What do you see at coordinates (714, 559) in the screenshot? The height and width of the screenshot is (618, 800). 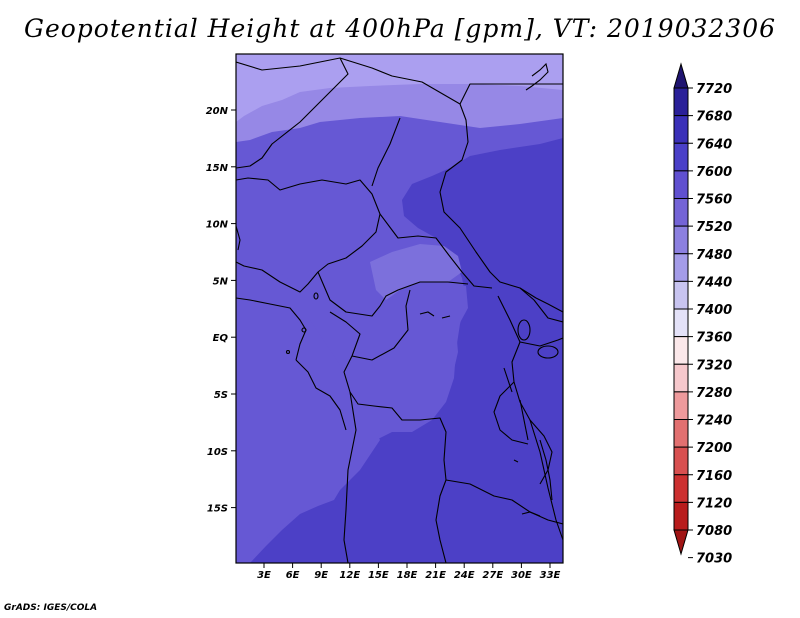 I see `colorbar-label: 7030` at bounding box center [714, 559].